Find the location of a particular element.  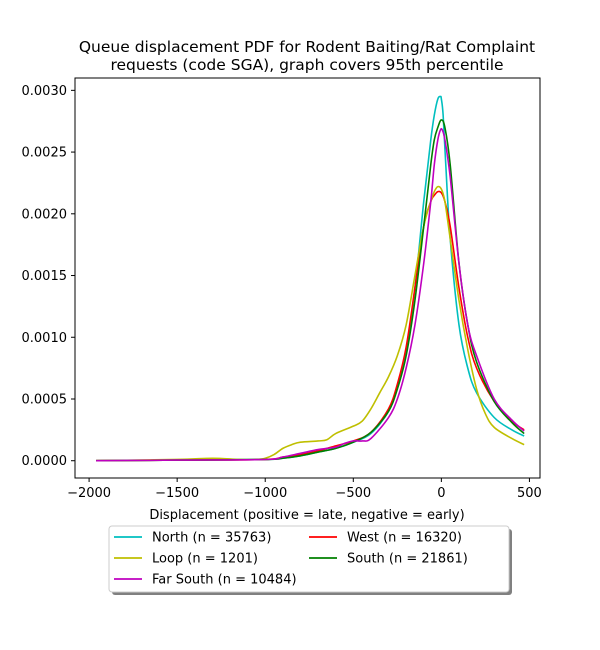

legend-box is located at coordinates (309, 559).